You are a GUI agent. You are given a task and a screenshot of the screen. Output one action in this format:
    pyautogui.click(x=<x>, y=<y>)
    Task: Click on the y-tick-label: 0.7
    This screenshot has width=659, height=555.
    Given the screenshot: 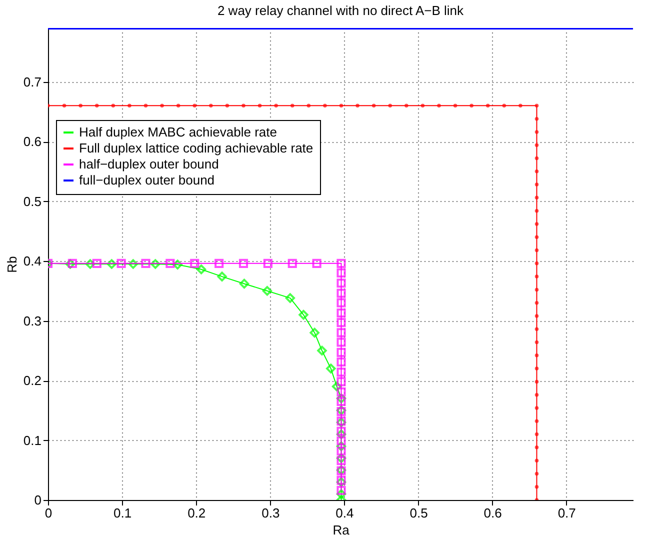 What is the action you would take?
    pyautogui.click(x=32, y=82)
    